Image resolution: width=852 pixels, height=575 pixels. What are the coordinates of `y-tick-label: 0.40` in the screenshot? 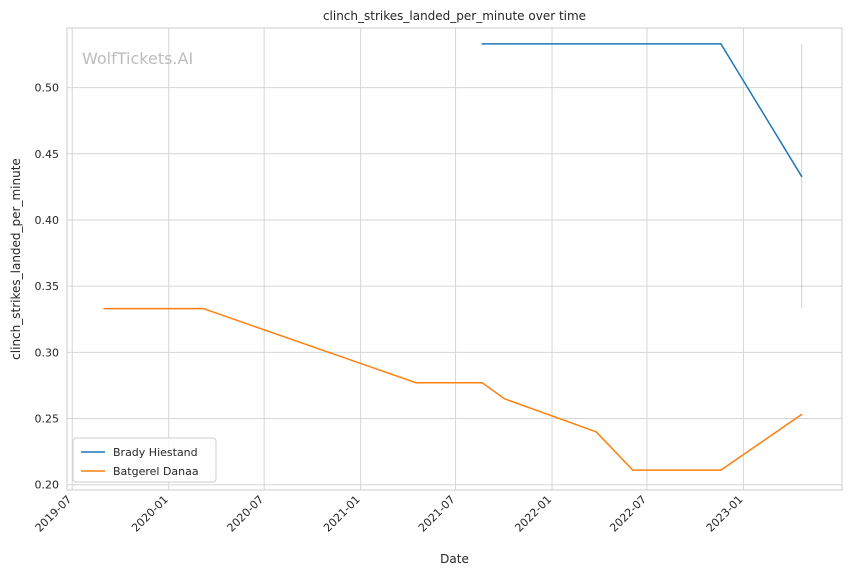 It's located at (47, 220).